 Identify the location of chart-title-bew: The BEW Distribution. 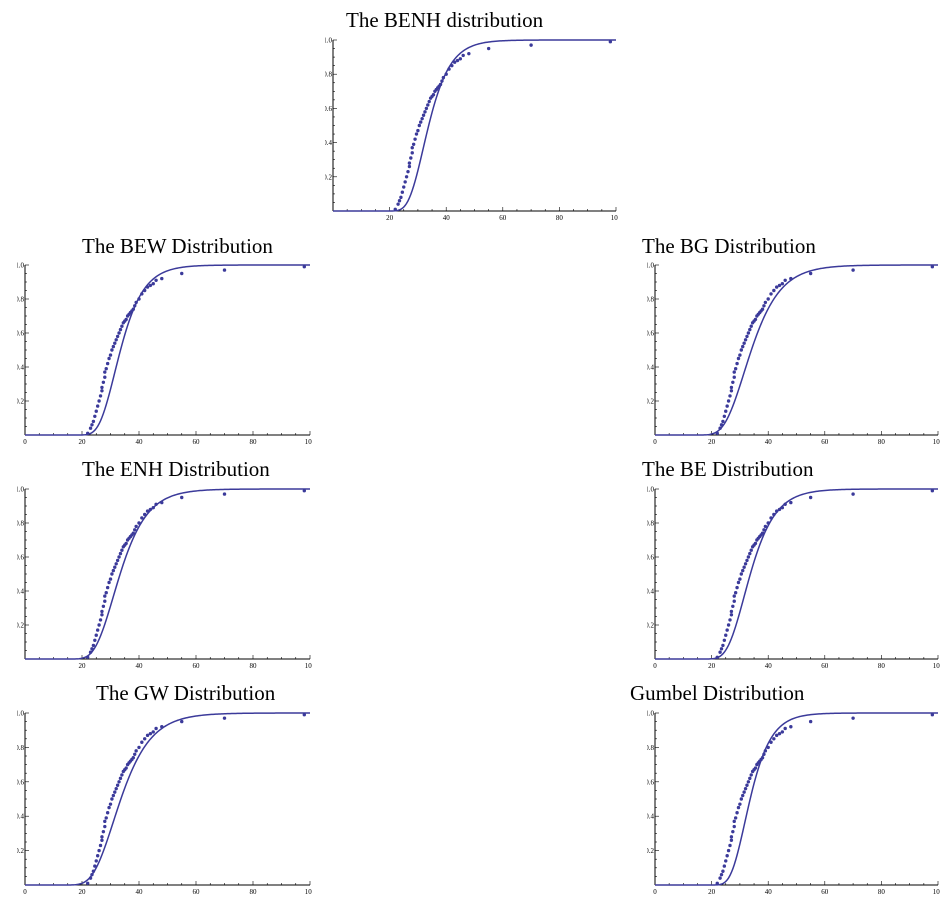
(177, 246).